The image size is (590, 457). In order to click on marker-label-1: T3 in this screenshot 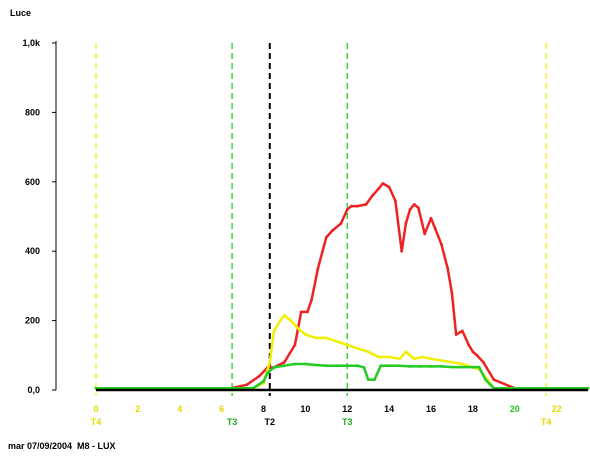, I will do `click(232, 422)`.